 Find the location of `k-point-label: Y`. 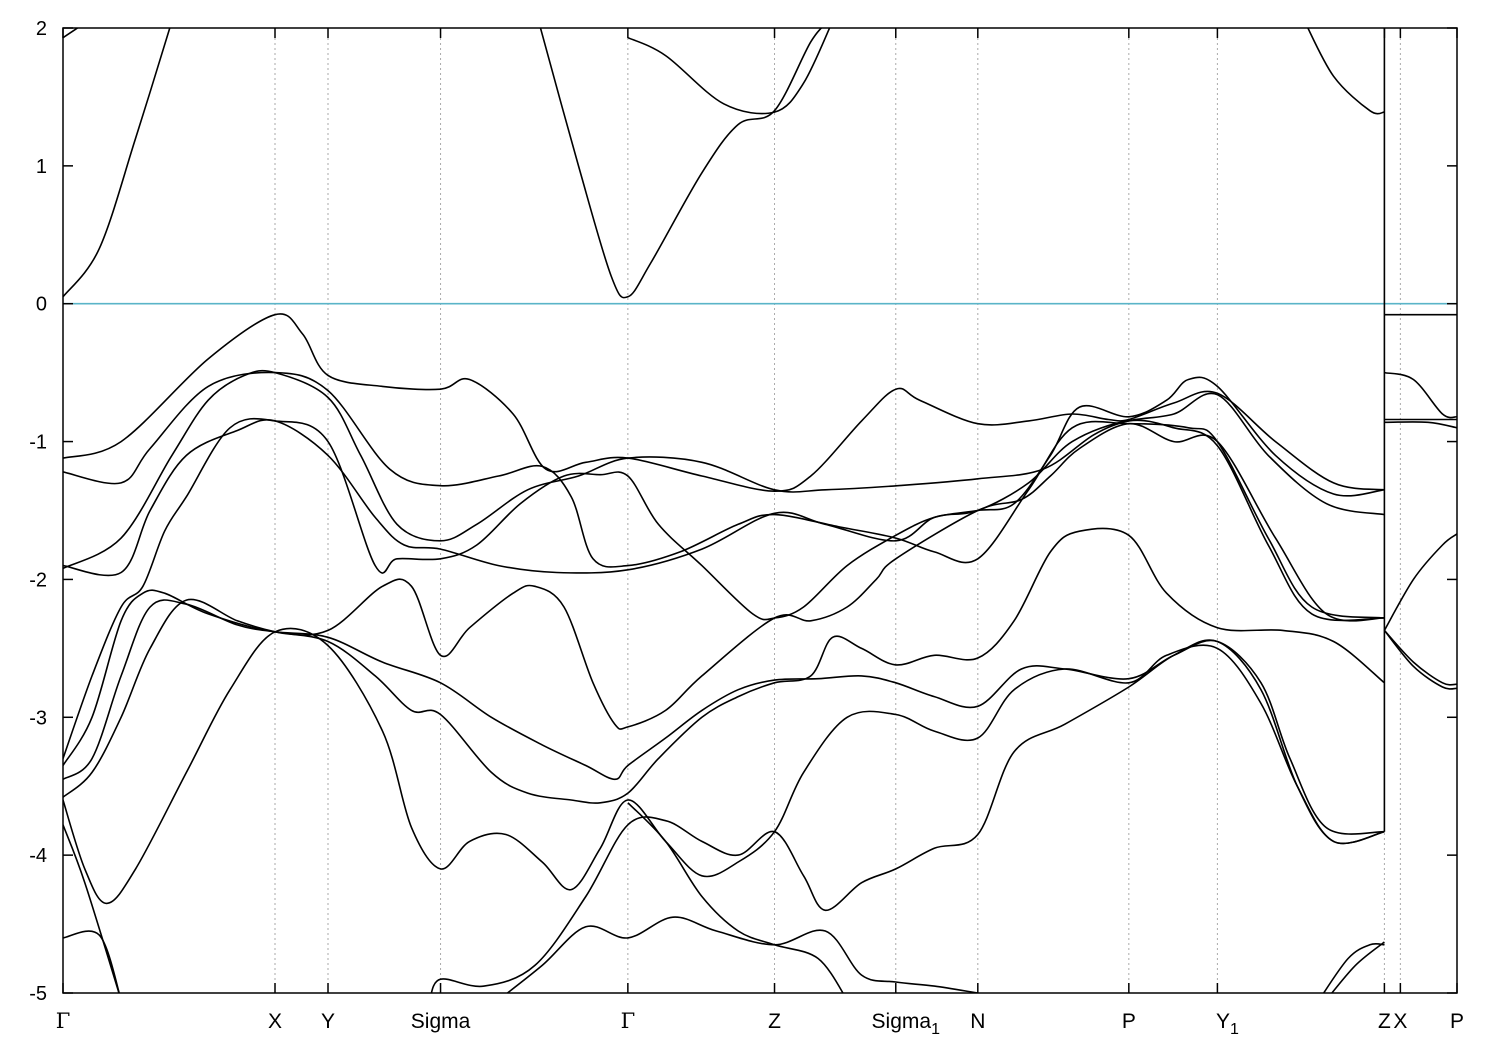

k-point-label: Y is located at coordinates (328, 1021).